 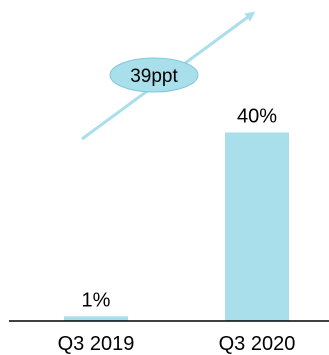 I want to click on value-label-q3-2020: 40%, so click(x=257, y=116).